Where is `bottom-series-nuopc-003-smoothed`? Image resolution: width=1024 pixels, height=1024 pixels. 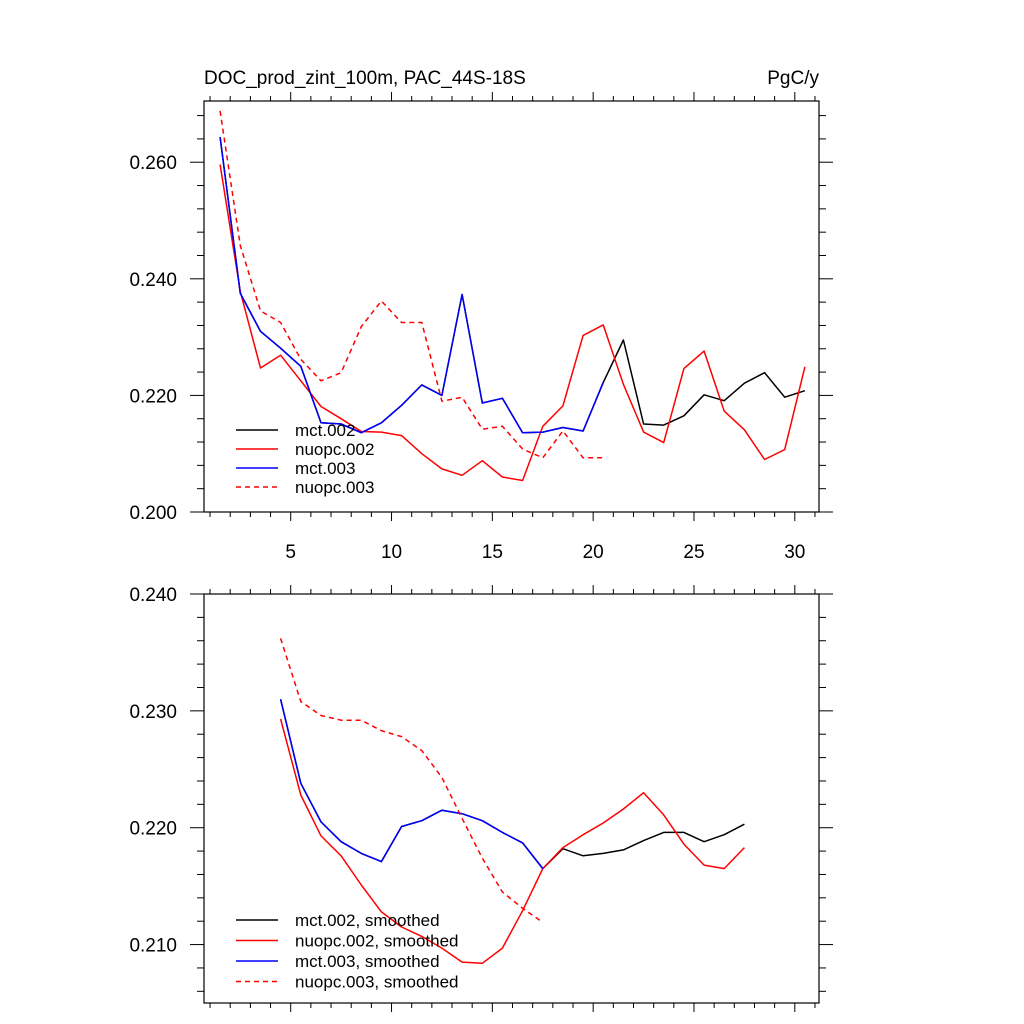
bottom-series-nuopc-003-smoothed is located at coordinates (411, 781).